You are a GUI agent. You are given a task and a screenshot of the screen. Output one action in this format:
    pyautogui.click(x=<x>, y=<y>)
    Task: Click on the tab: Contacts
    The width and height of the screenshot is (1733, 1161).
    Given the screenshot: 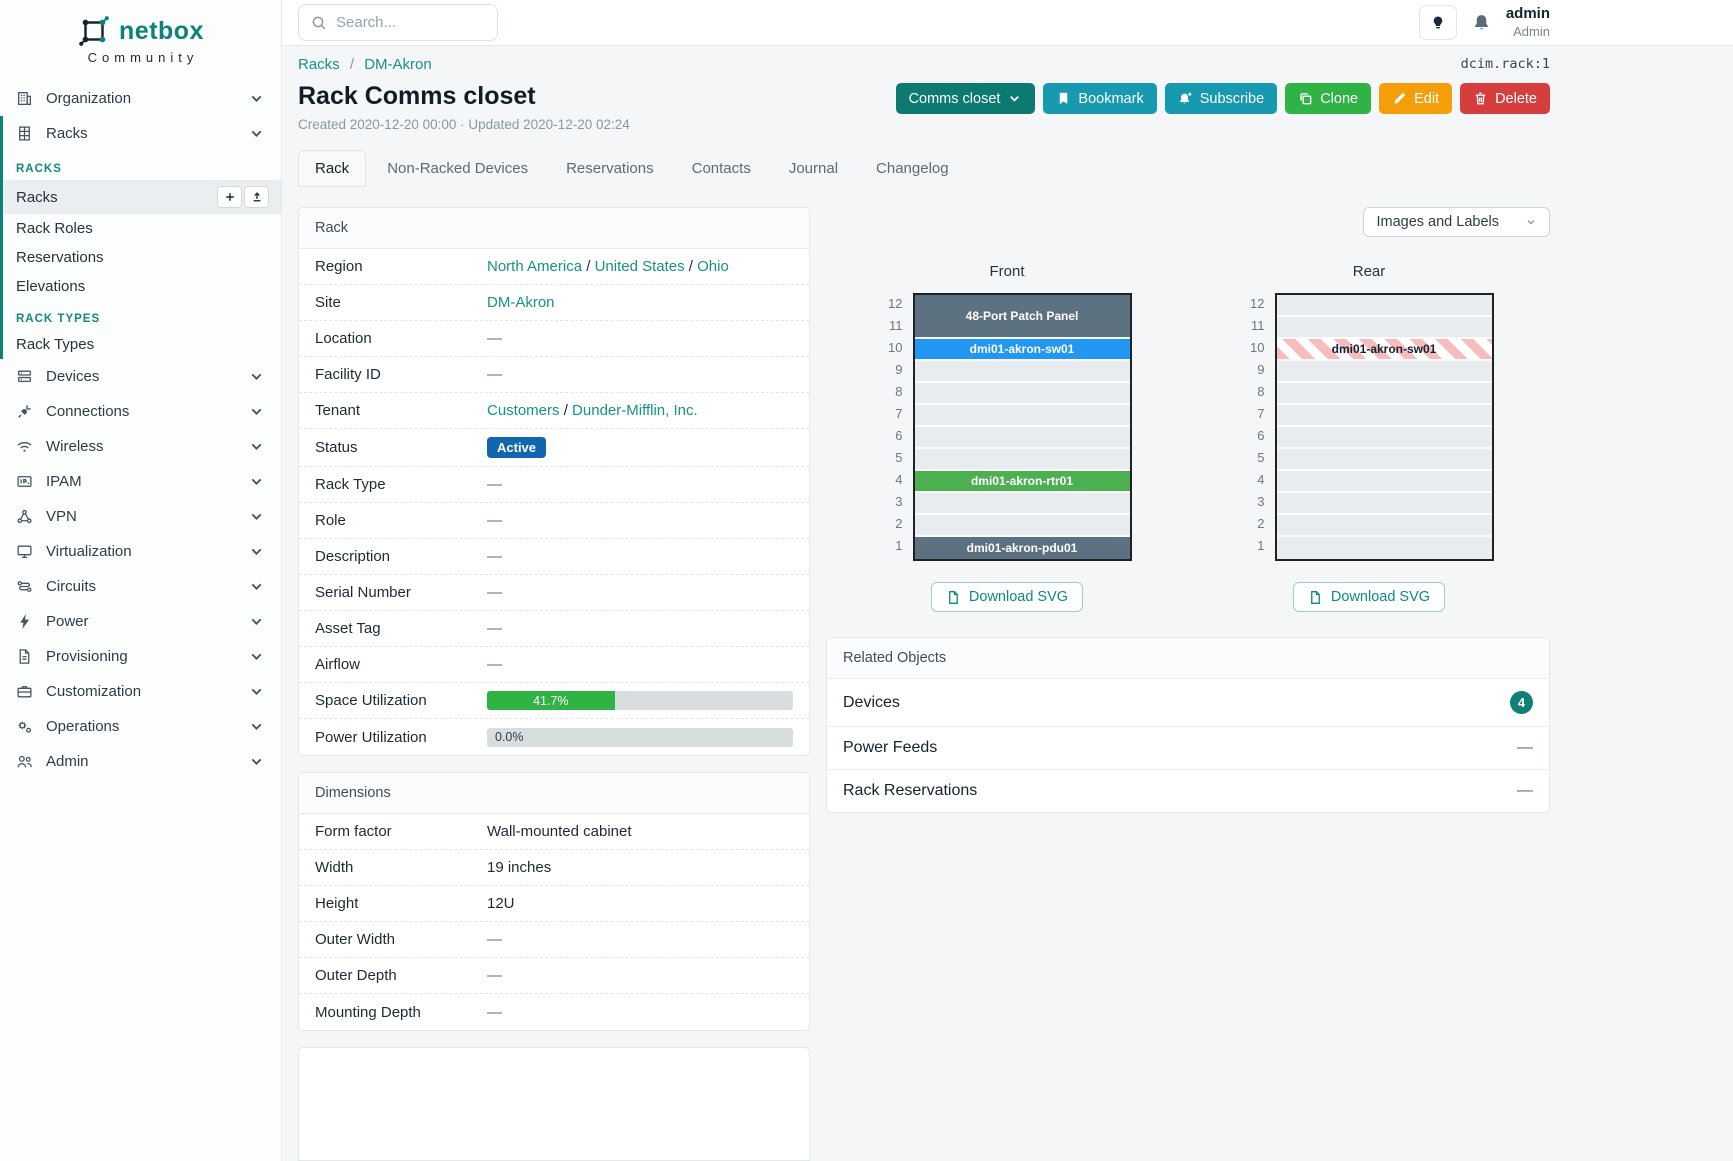 What is the action you would take?
    pyautogui.click(x=721, y=168)
    